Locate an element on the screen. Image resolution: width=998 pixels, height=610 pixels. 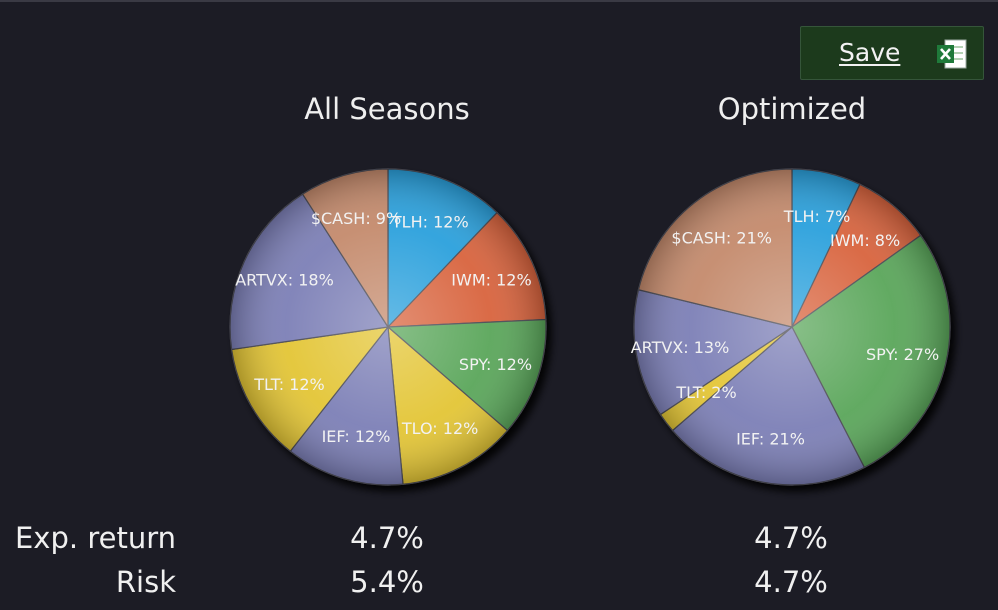
slice-label-spy: SPY: 27% is located at coordinates (902, 354).